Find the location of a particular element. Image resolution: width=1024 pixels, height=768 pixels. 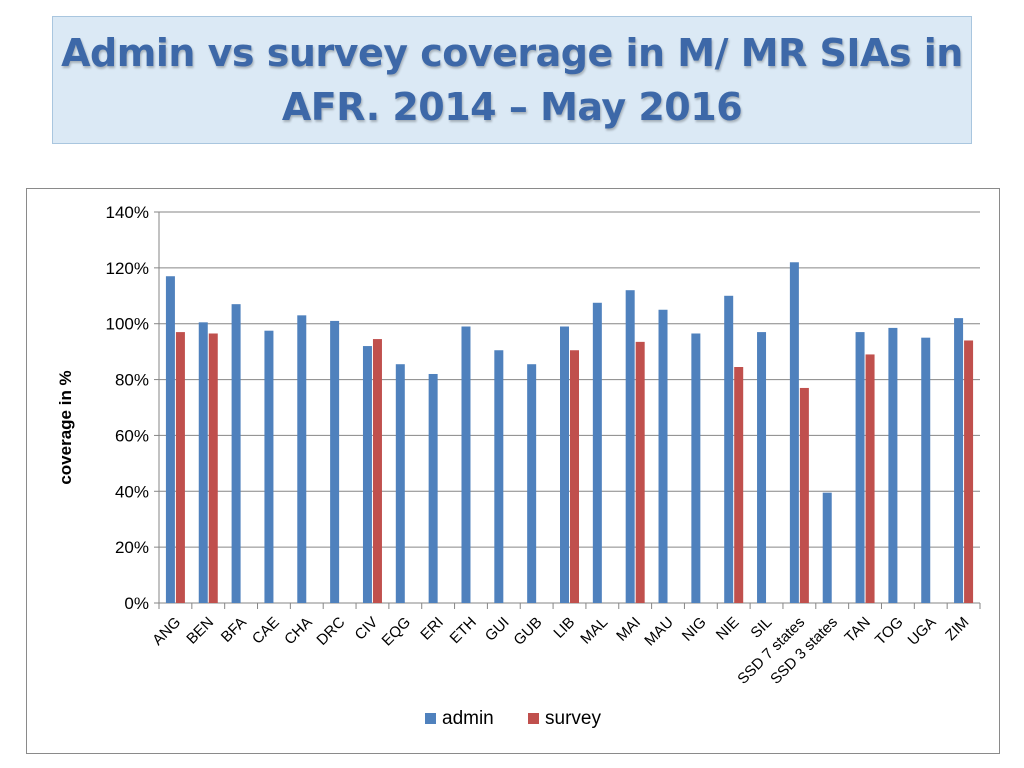

x-tick-label: MAL is located at coordinates (594, 631).